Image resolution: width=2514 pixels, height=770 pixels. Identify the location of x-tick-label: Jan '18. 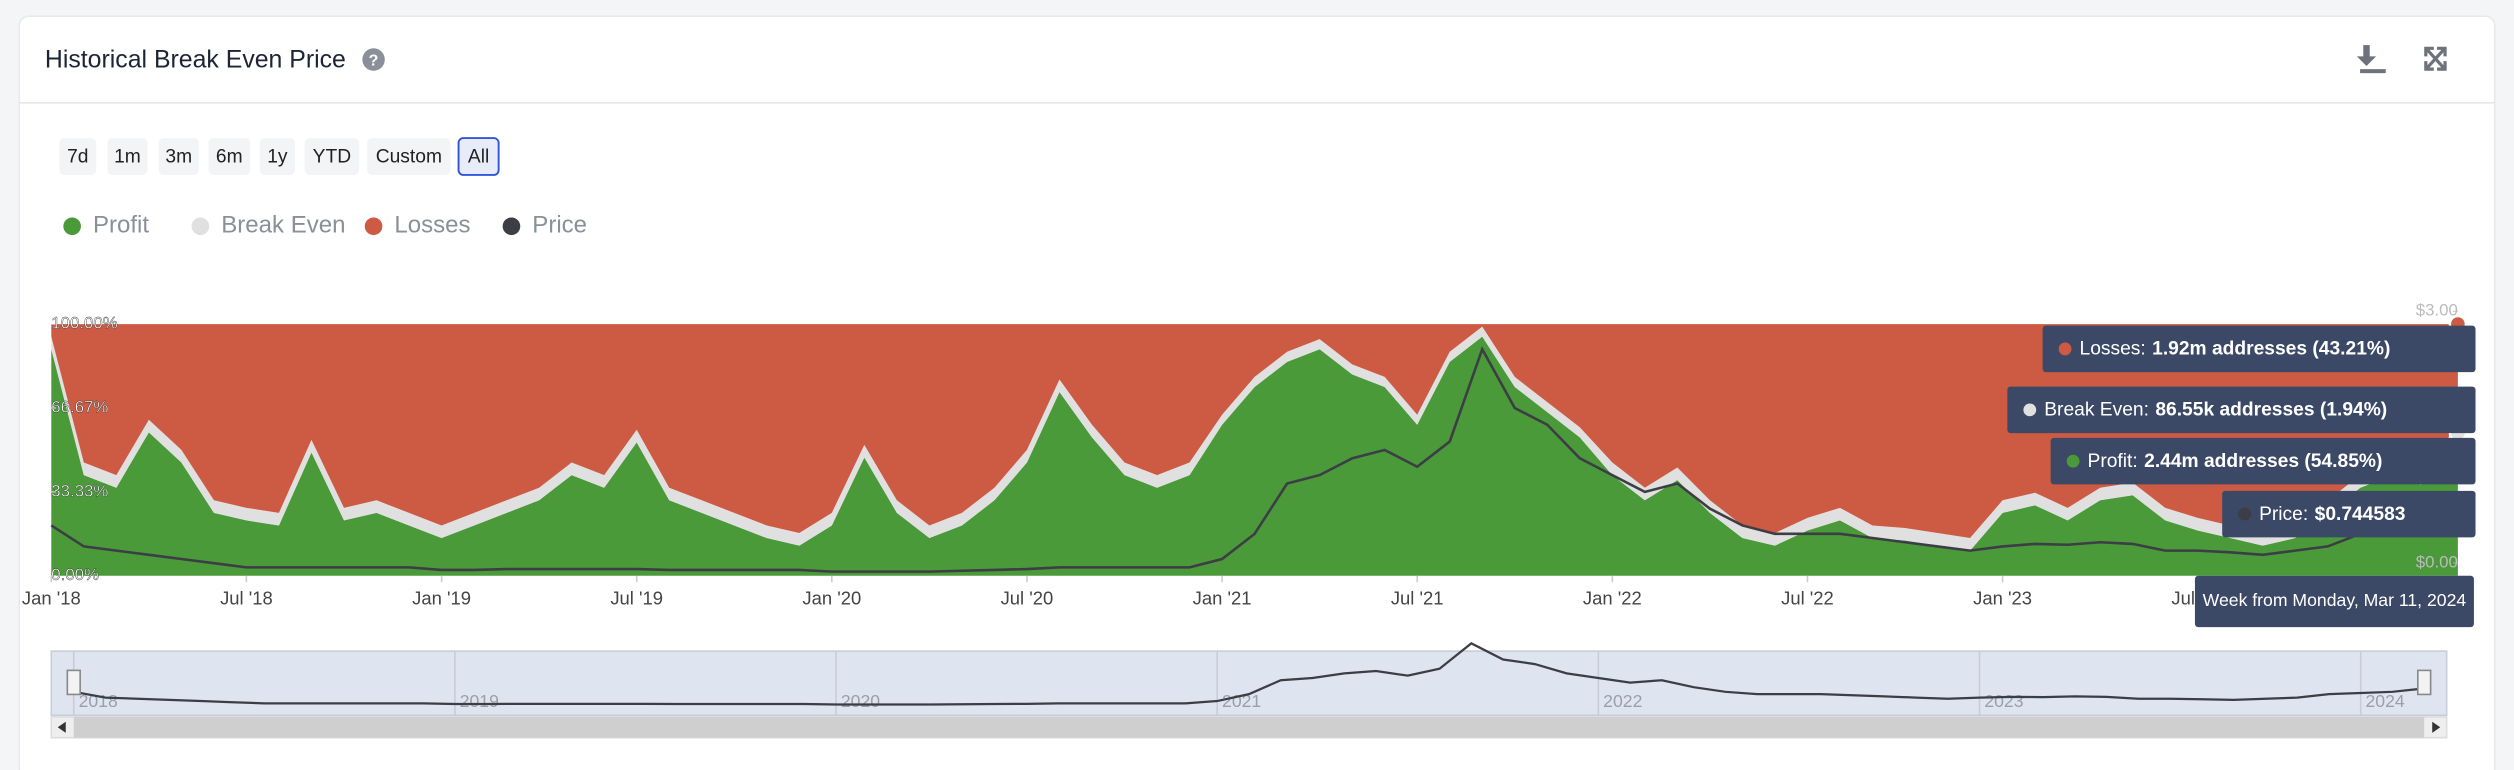
(51, 598).